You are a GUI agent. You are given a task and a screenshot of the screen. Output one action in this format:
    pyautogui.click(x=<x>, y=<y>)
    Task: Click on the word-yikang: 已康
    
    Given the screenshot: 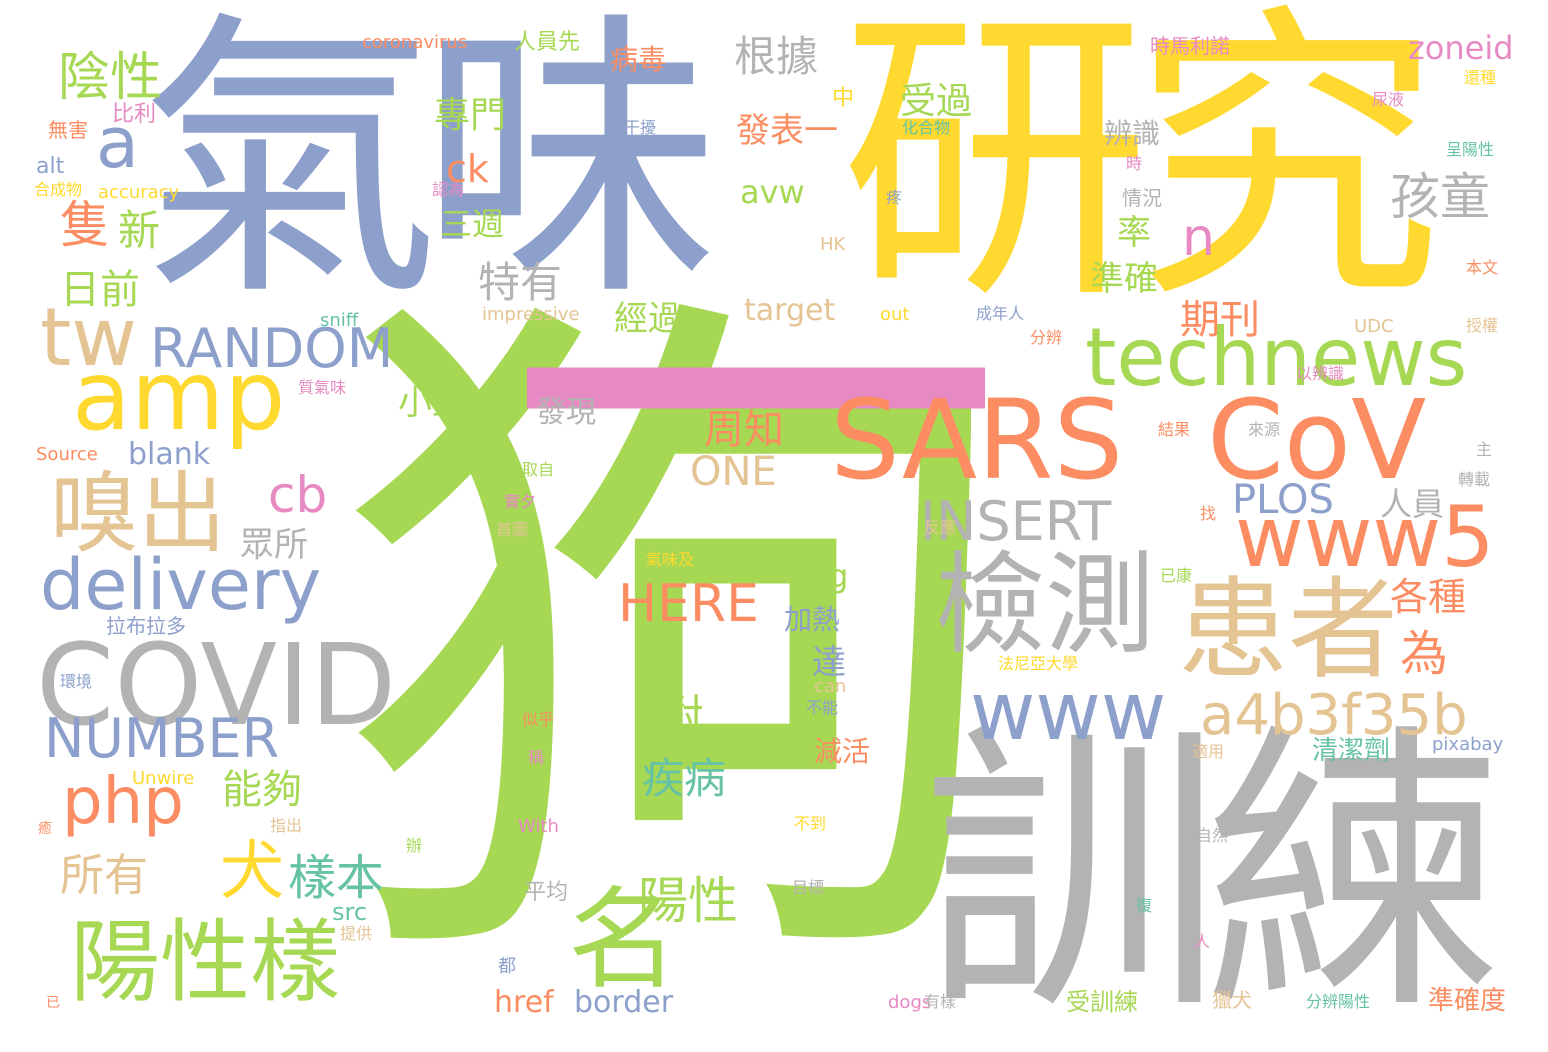 What is the action you would take?
    pyautogui.click(x=1176, y=575)
    